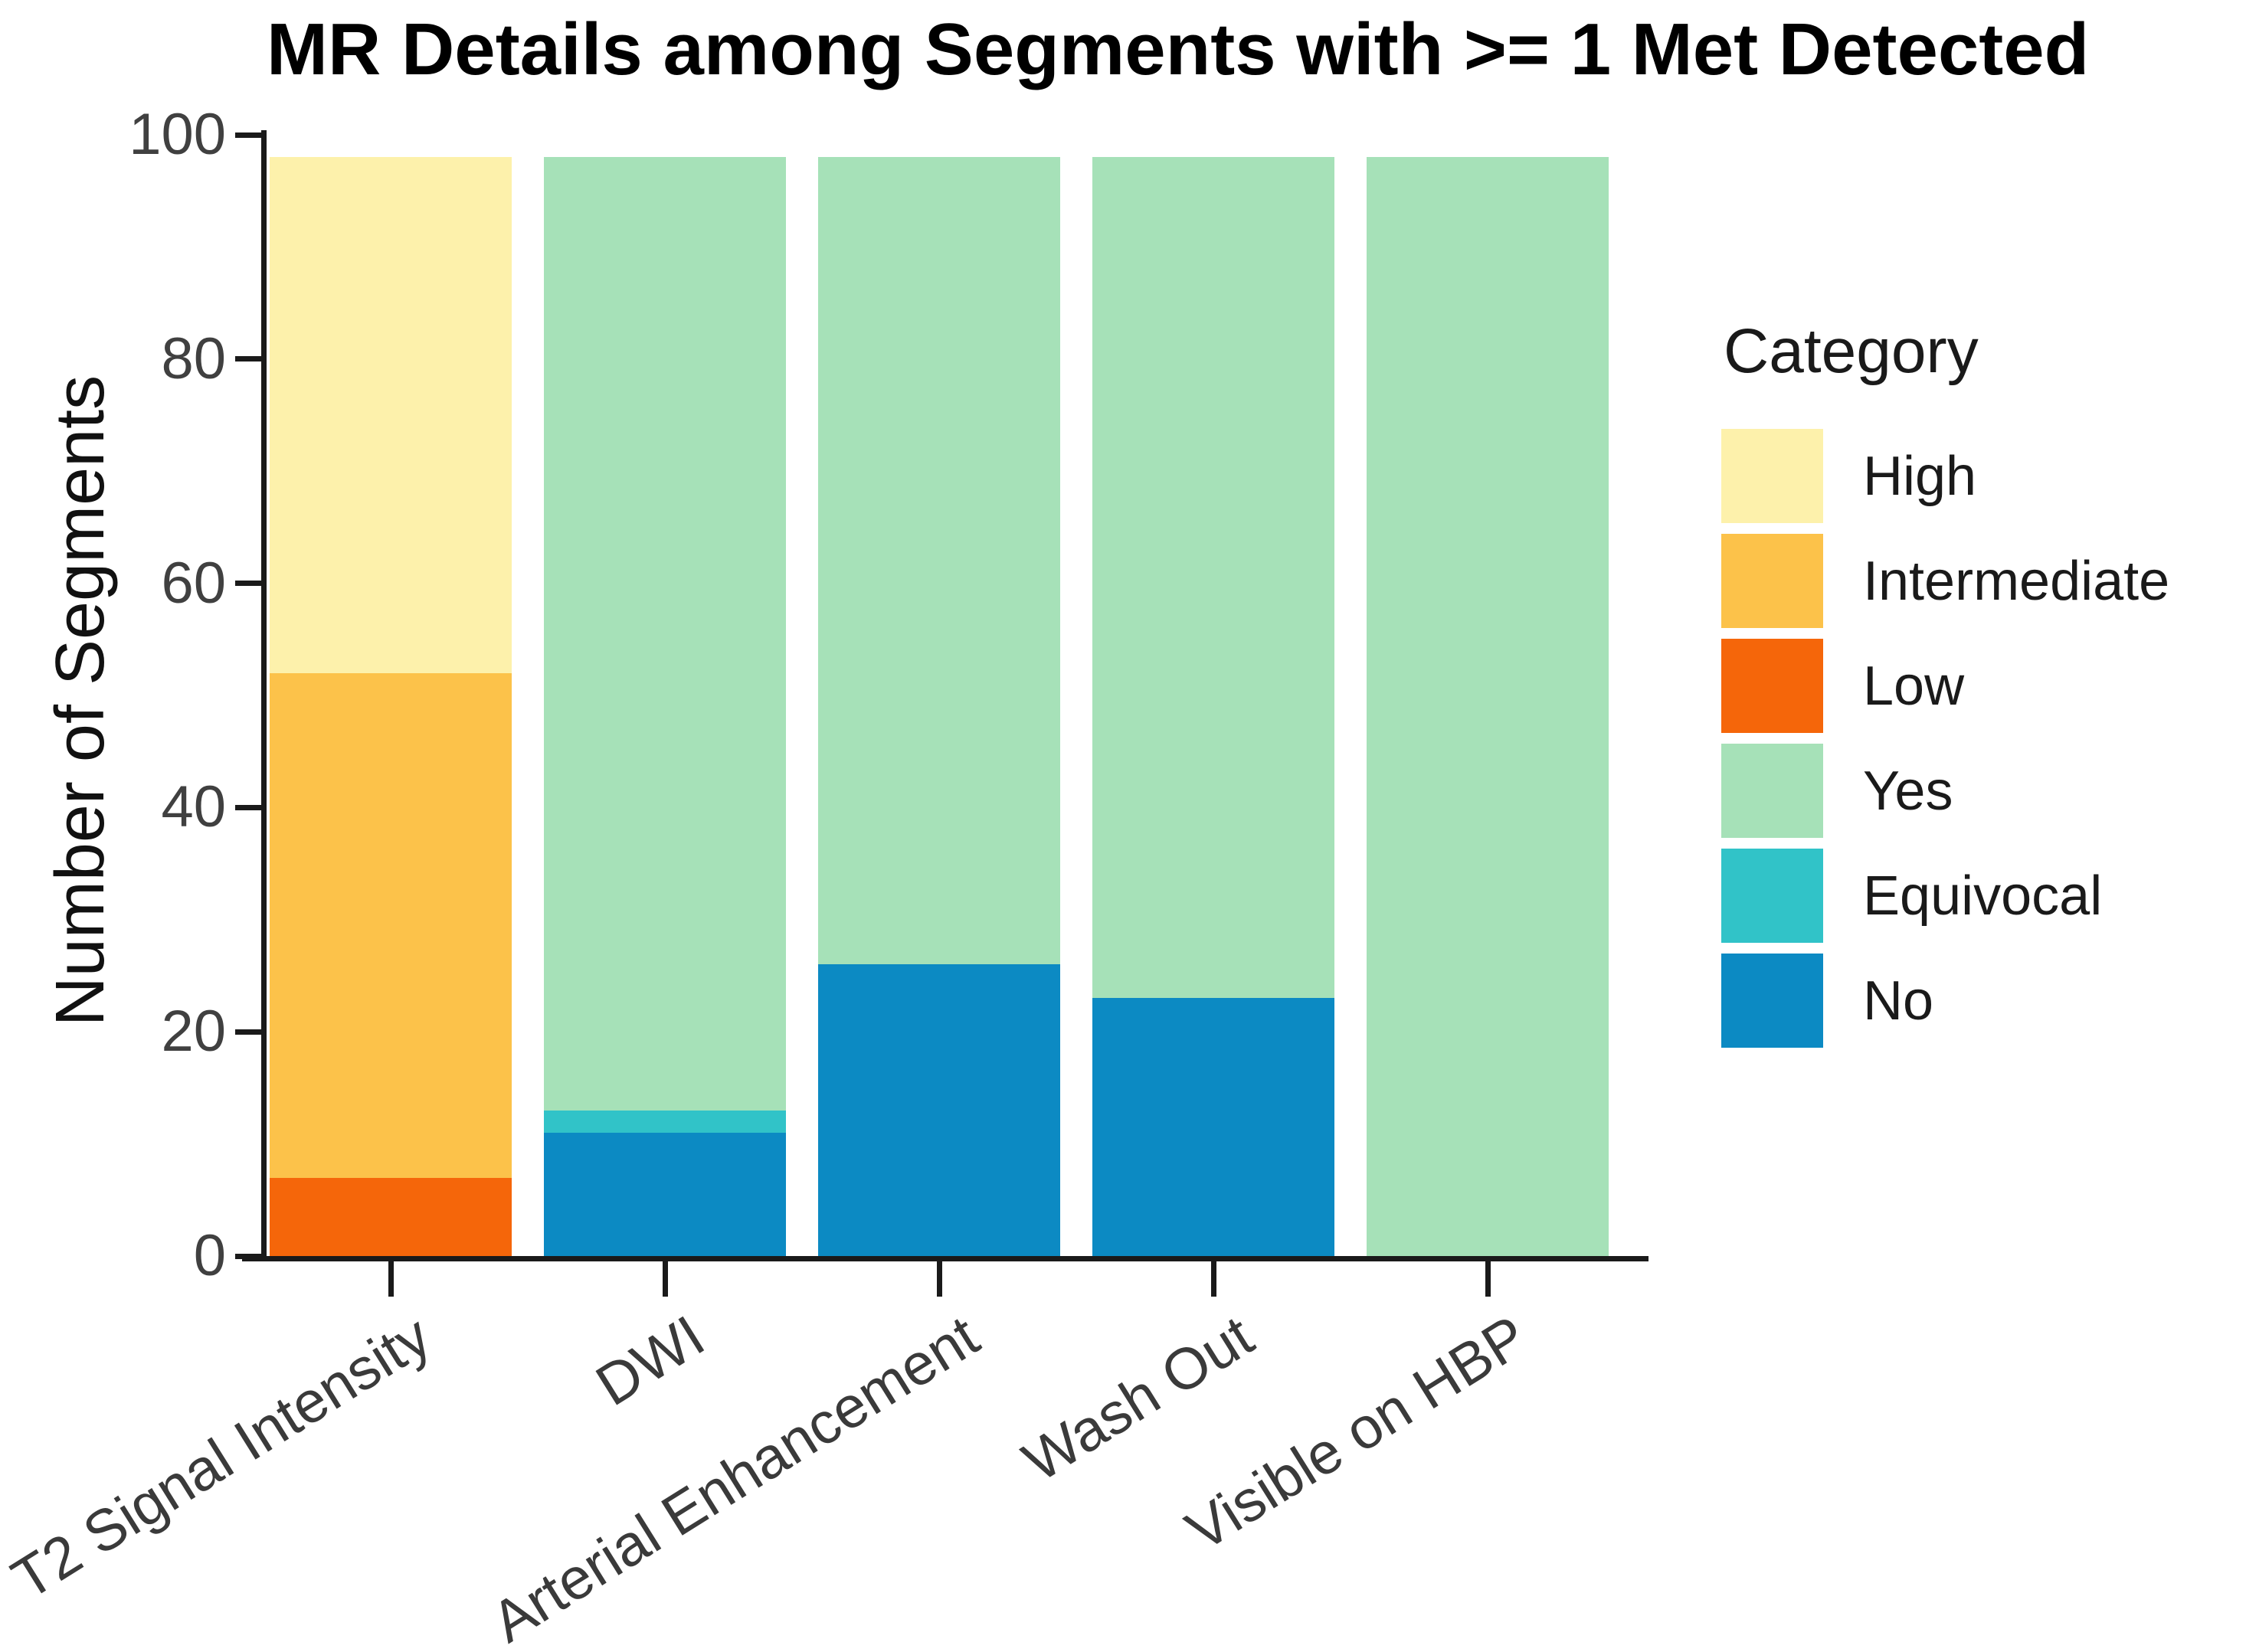 The image size is (2246, 1652). What do you see at coordinates (651, 1361) in the screenshot?
I see `x-tick-label: DWI` at bounding box center [651, 1361].